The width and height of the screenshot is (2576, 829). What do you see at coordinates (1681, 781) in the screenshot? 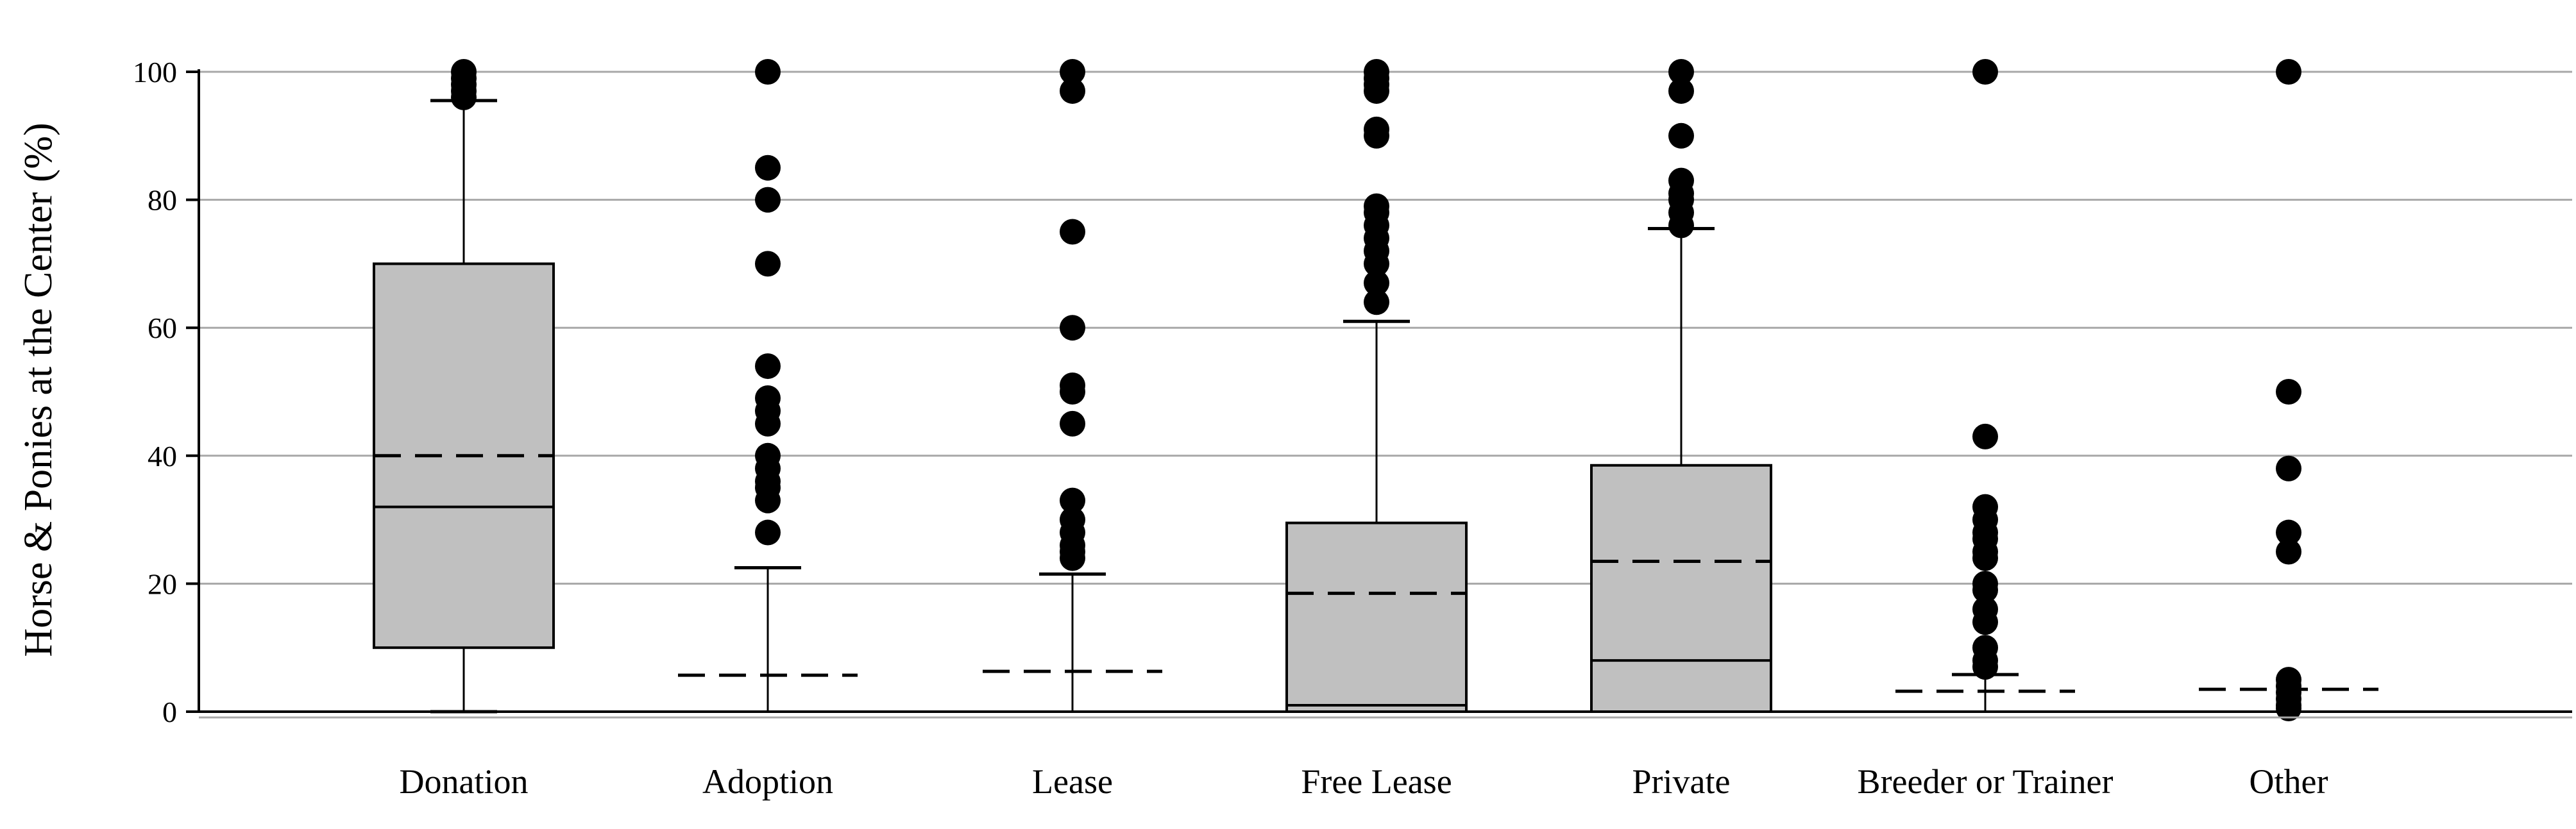
I see `x-category-label: Private` at bounding box center [1681, 781].